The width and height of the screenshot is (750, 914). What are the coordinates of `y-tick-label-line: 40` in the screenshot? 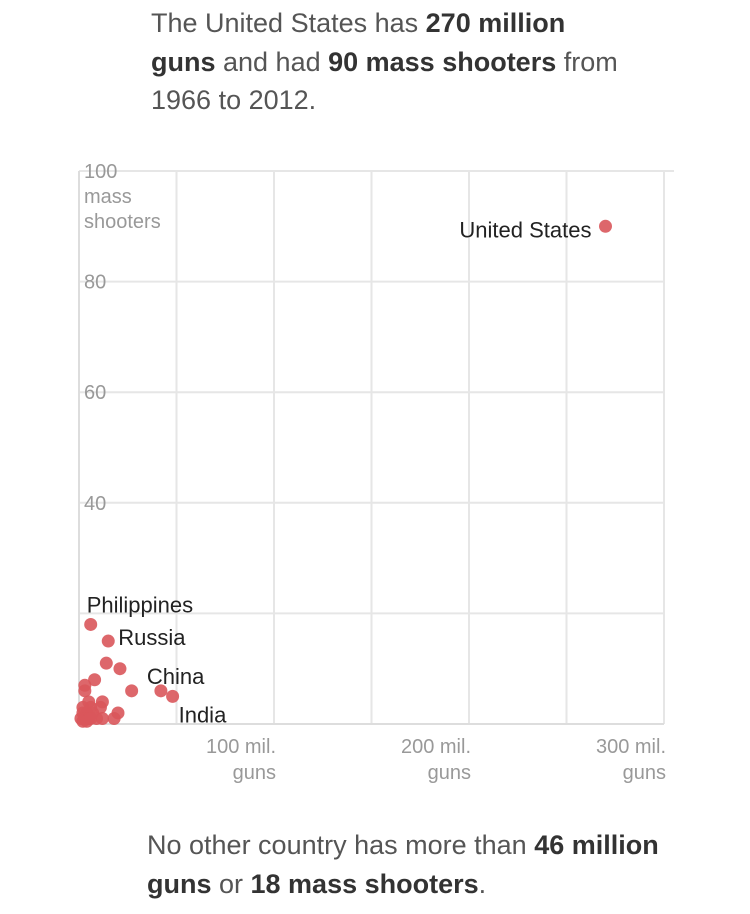 It's located at (95, 504).